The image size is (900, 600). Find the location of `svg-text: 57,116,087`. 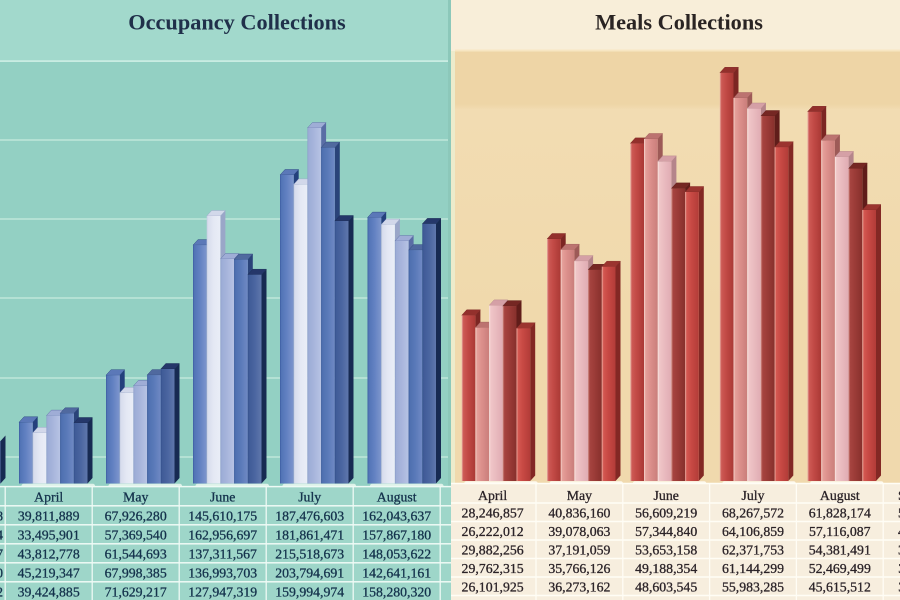

svg-text: 57,116,087 is located at coordinates (840, 531).